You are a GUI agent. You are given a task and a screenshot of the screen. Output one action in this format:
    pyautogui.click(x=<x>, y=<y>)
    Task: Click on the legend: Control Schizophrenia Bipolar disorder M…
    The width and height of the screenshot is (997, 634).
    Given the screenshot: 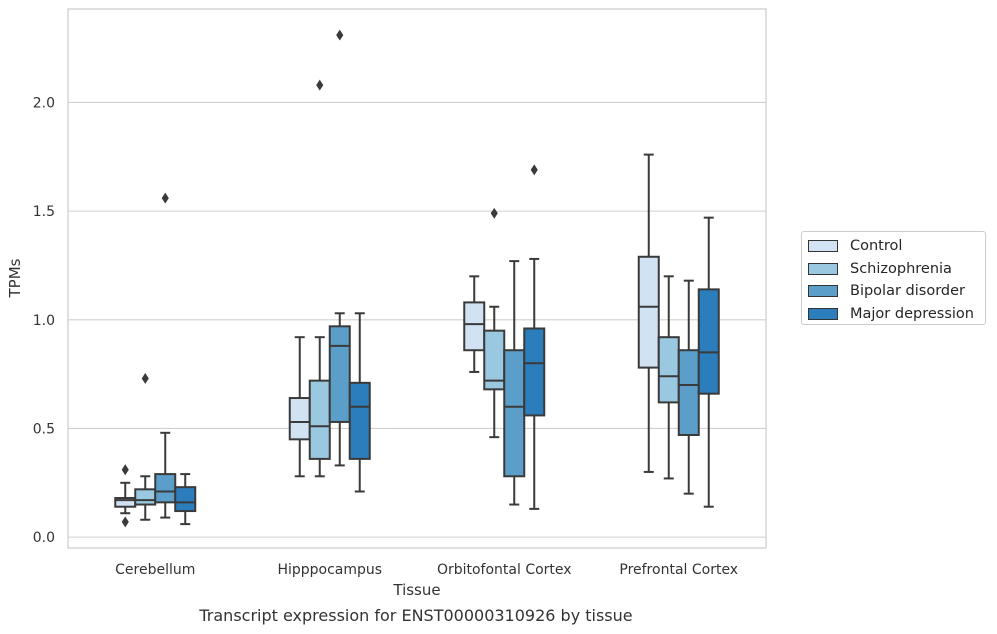 What is the action you would take?
    pyautogui.click(x=893, y=278)
    